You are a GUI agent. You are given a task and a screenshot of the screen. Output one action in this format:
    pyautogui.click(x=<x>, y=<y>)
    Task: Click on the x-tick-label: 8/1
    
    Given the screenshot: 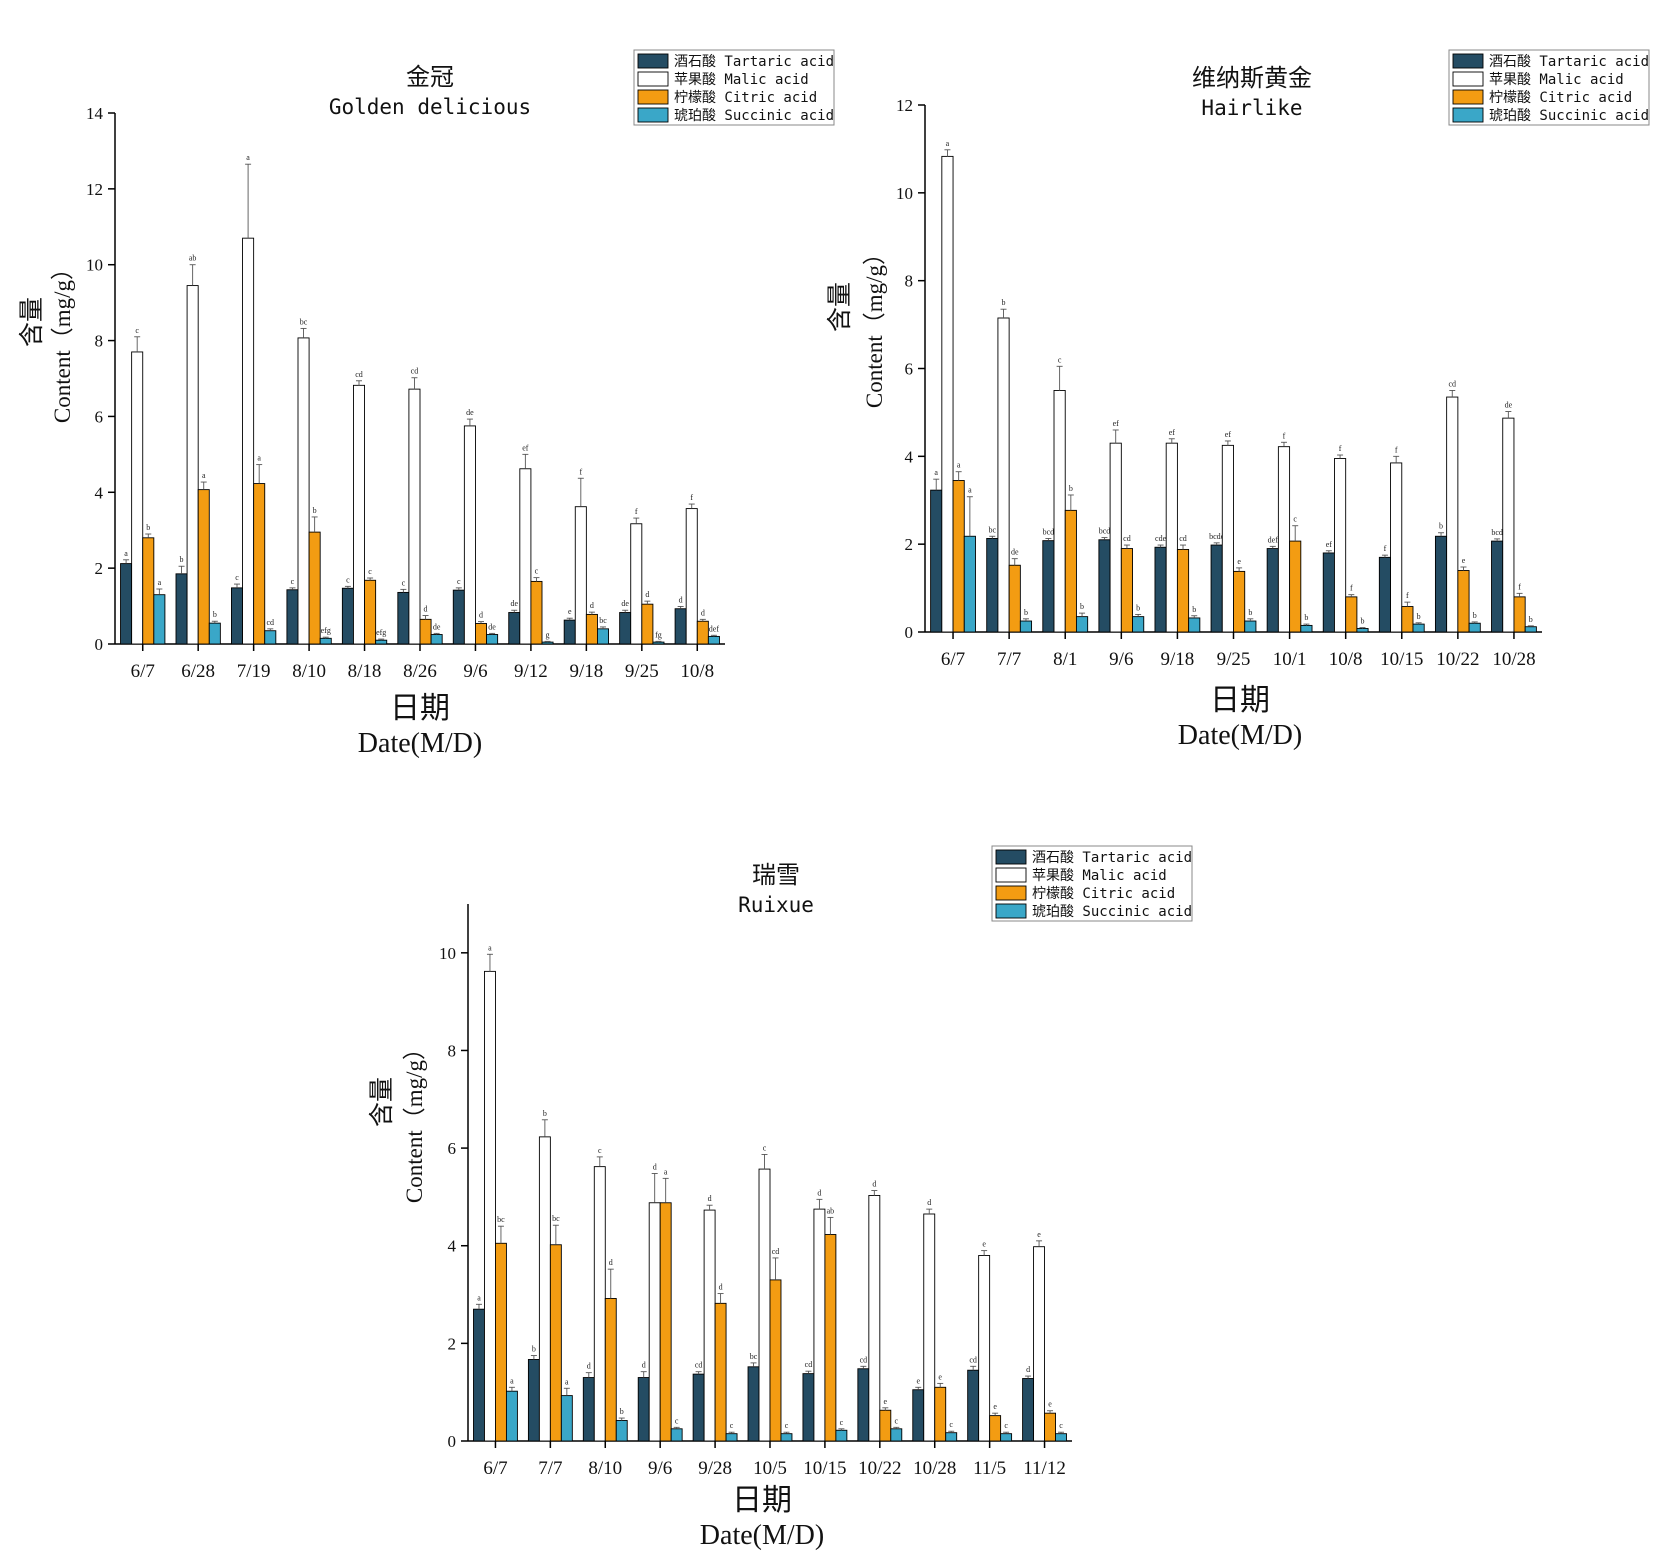 What is the action you would take?
    pyautogui.click(x=1065, y=659)
    